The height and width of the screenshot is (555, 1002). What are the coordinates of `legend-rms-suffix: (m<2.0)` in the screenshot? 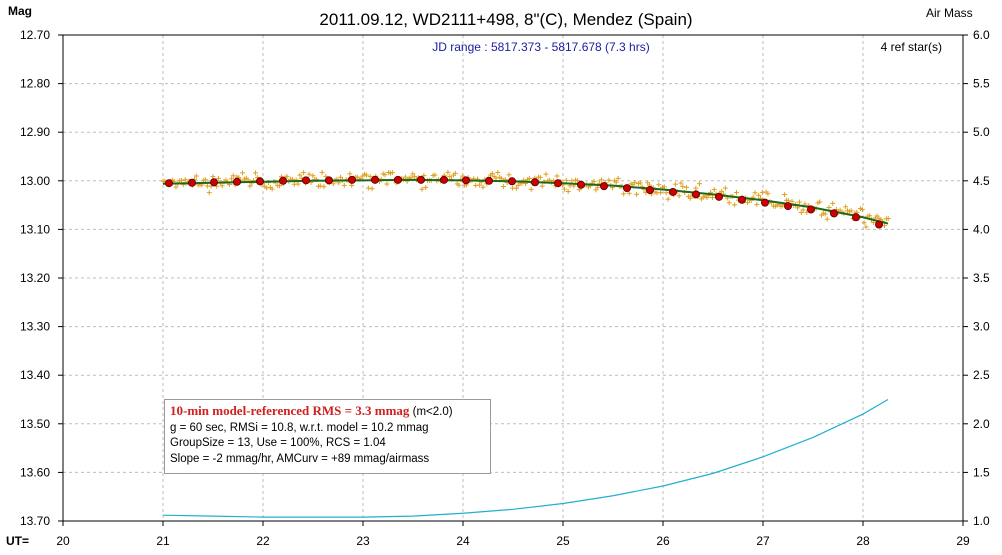 It's located at (431, 412).